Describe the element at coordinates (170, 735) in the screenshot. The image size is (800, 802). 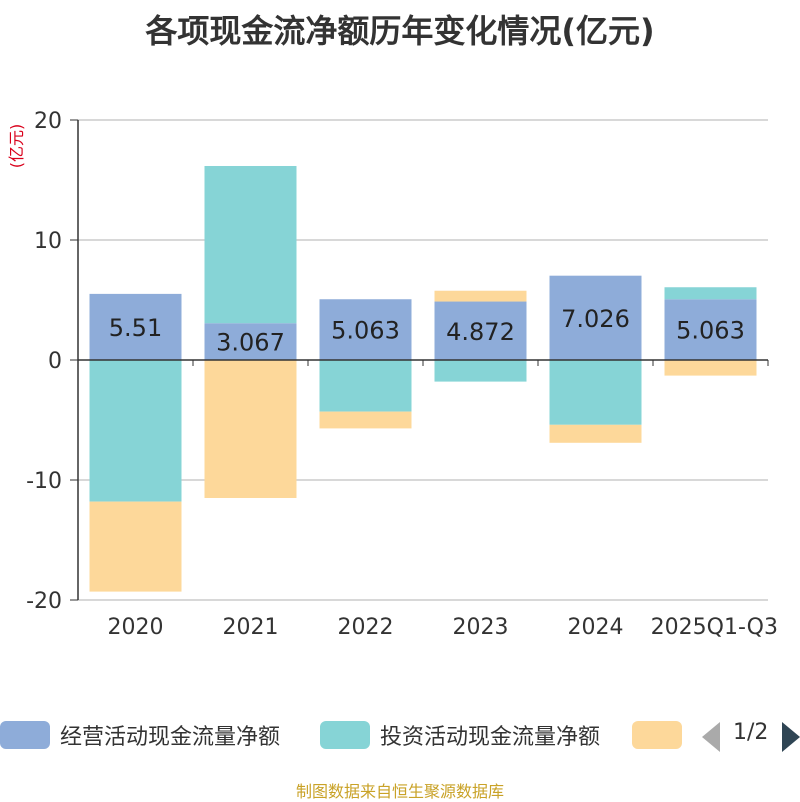
I see `legend-label-operating: 经营活动现金流量净额` at that location.